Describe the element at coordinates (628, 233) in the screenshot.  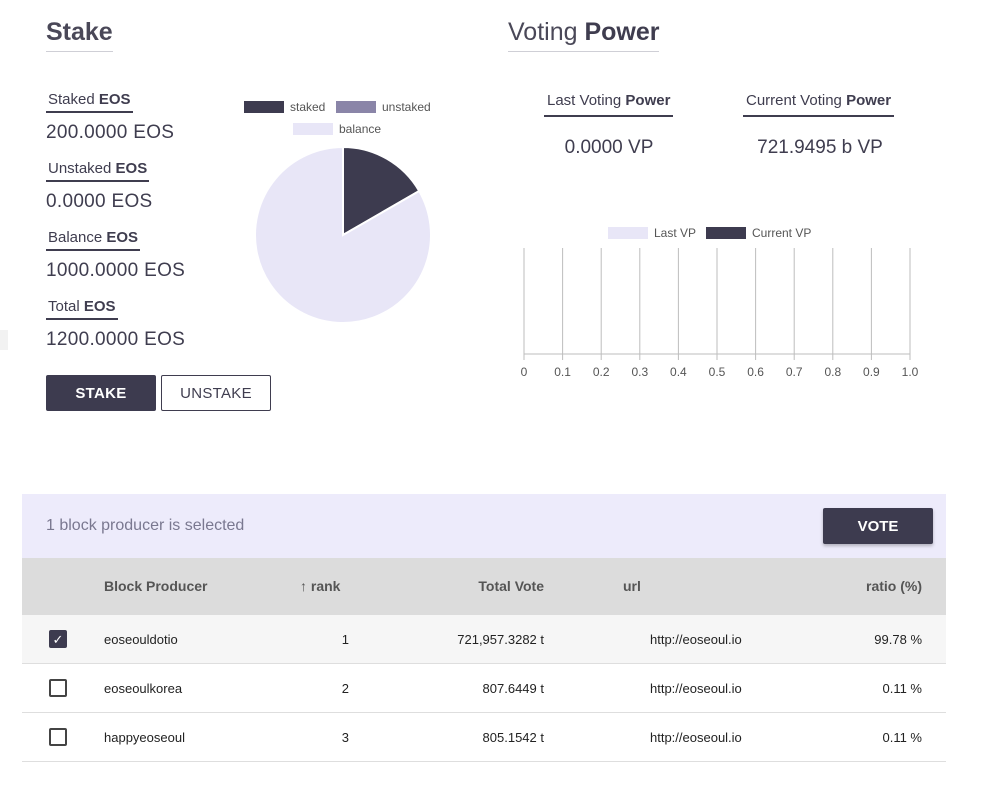
I see `legend-swatch-last-vp` at that location.